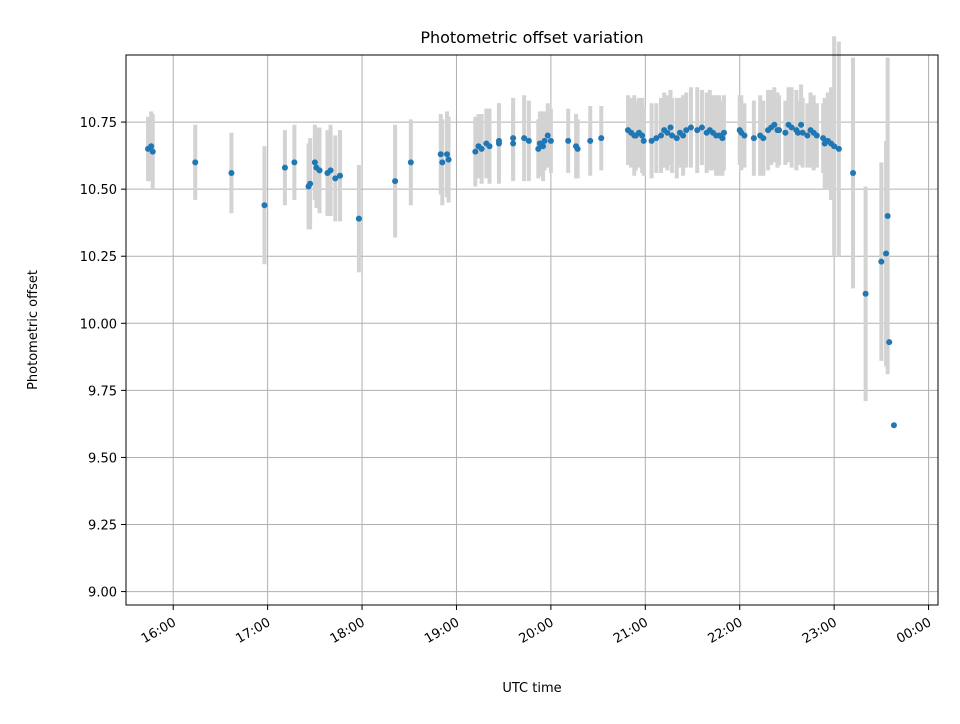  I want to click on y-axis-label: Photometric offset, so click(33, 330).